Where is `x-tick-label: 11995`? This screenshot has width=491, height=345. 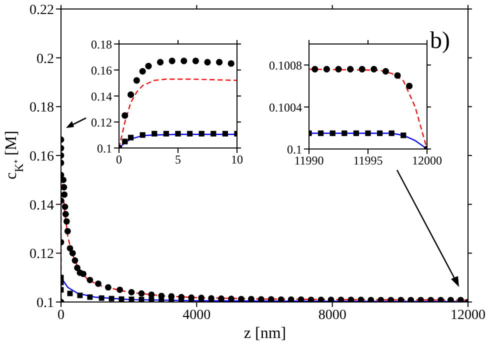
x-tick-label: 11995 is located at coordinates (368, 161).